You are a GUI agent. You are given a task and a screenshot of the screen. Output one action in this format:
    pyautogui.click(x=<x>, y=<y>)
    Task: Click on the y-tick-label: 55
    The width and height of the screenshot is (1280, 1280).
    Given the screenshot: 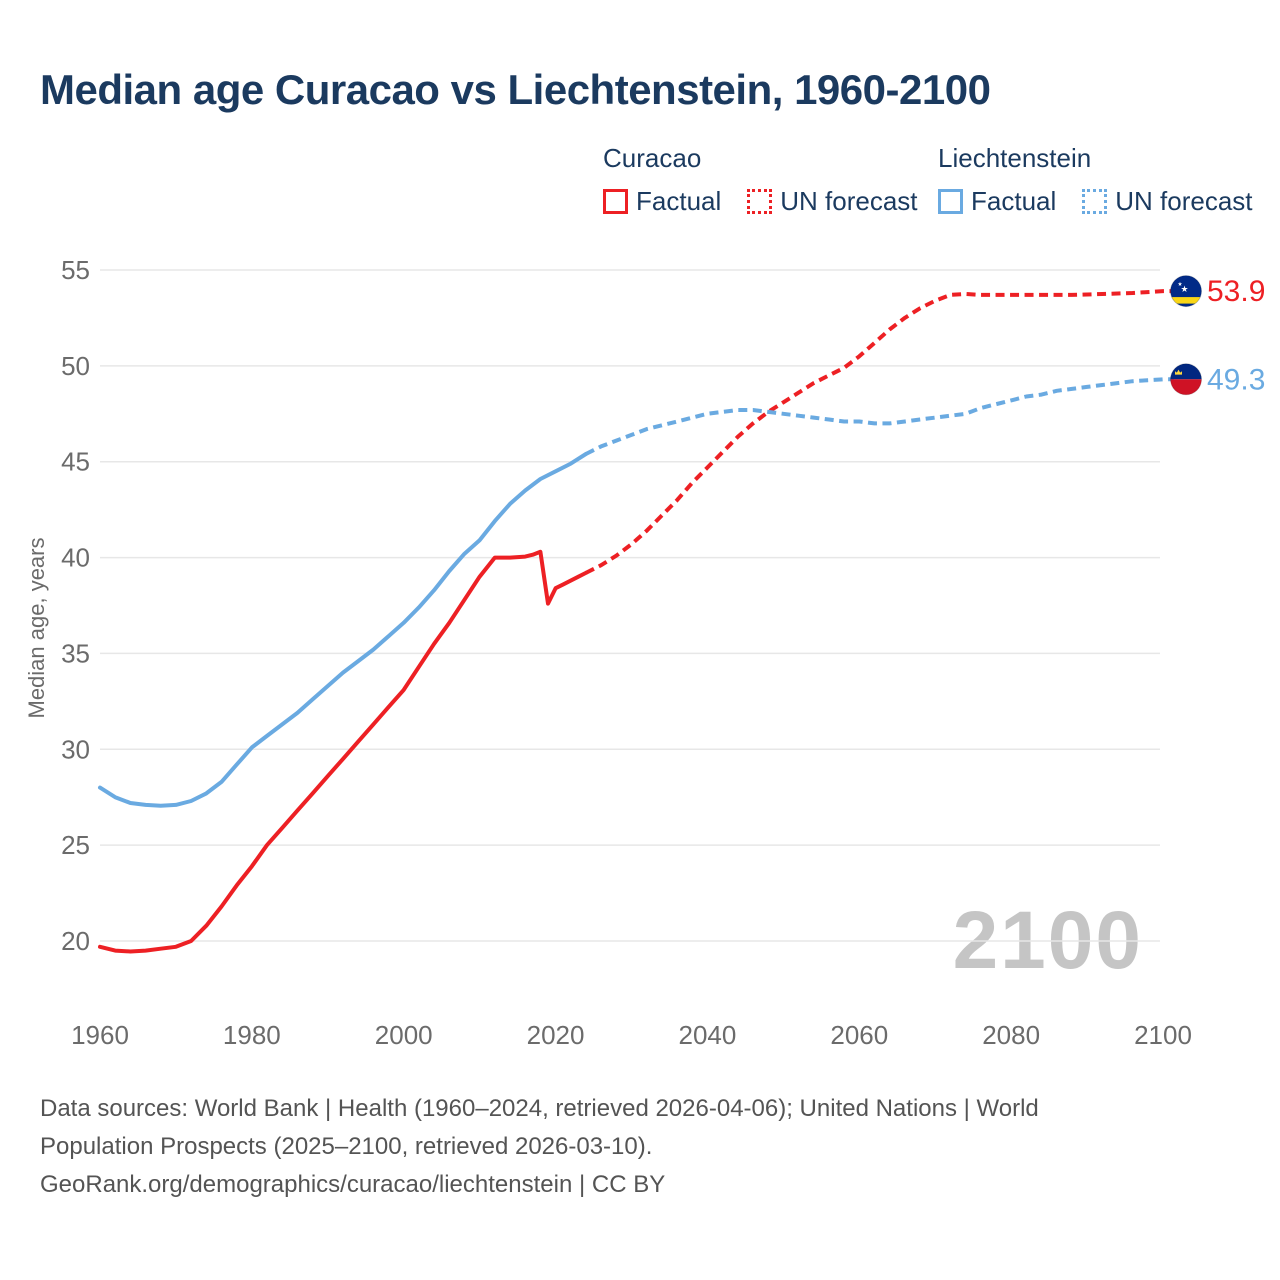 What is the action you would take?
    pyautogui.click(x=75, y=270)
    